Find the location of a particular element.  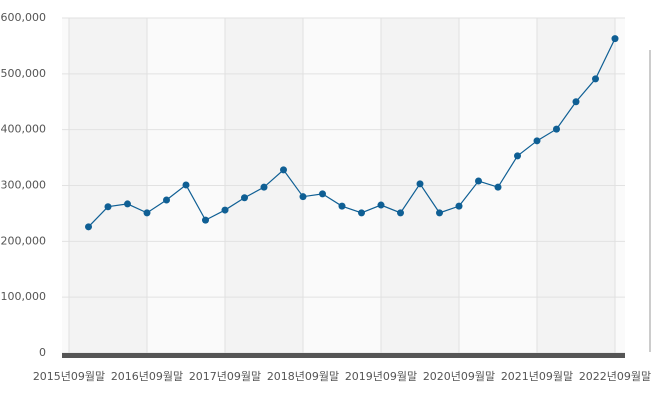

x-tick-label: 2019년09월말 is located at coordinates (381, 376).